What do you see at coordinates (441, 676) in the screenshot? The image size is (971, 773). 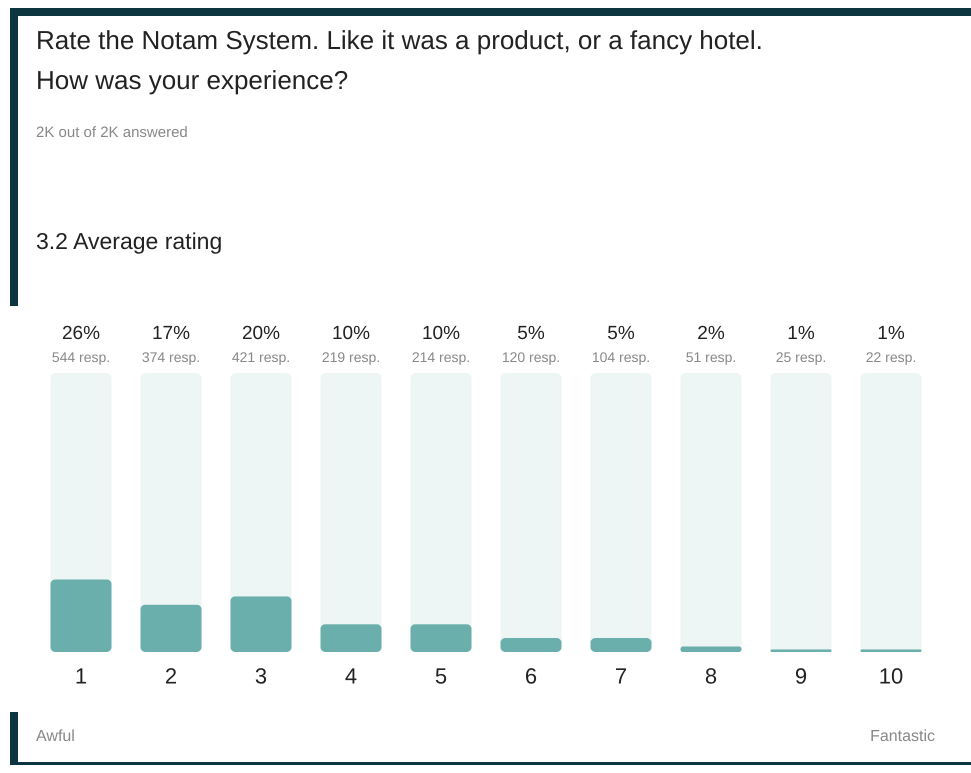 I see `x-tick-label: 5` at bounding box center [441, 676].